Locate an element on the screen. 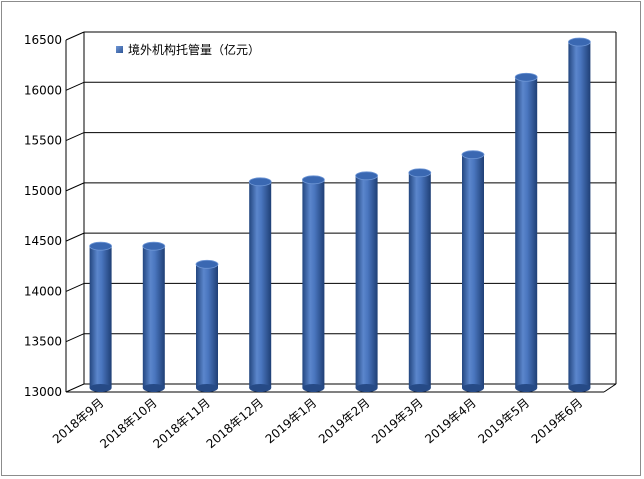 This screenshot has height=479, width=644. y-tick-label: 13000 is located at coordinates (43, 392).